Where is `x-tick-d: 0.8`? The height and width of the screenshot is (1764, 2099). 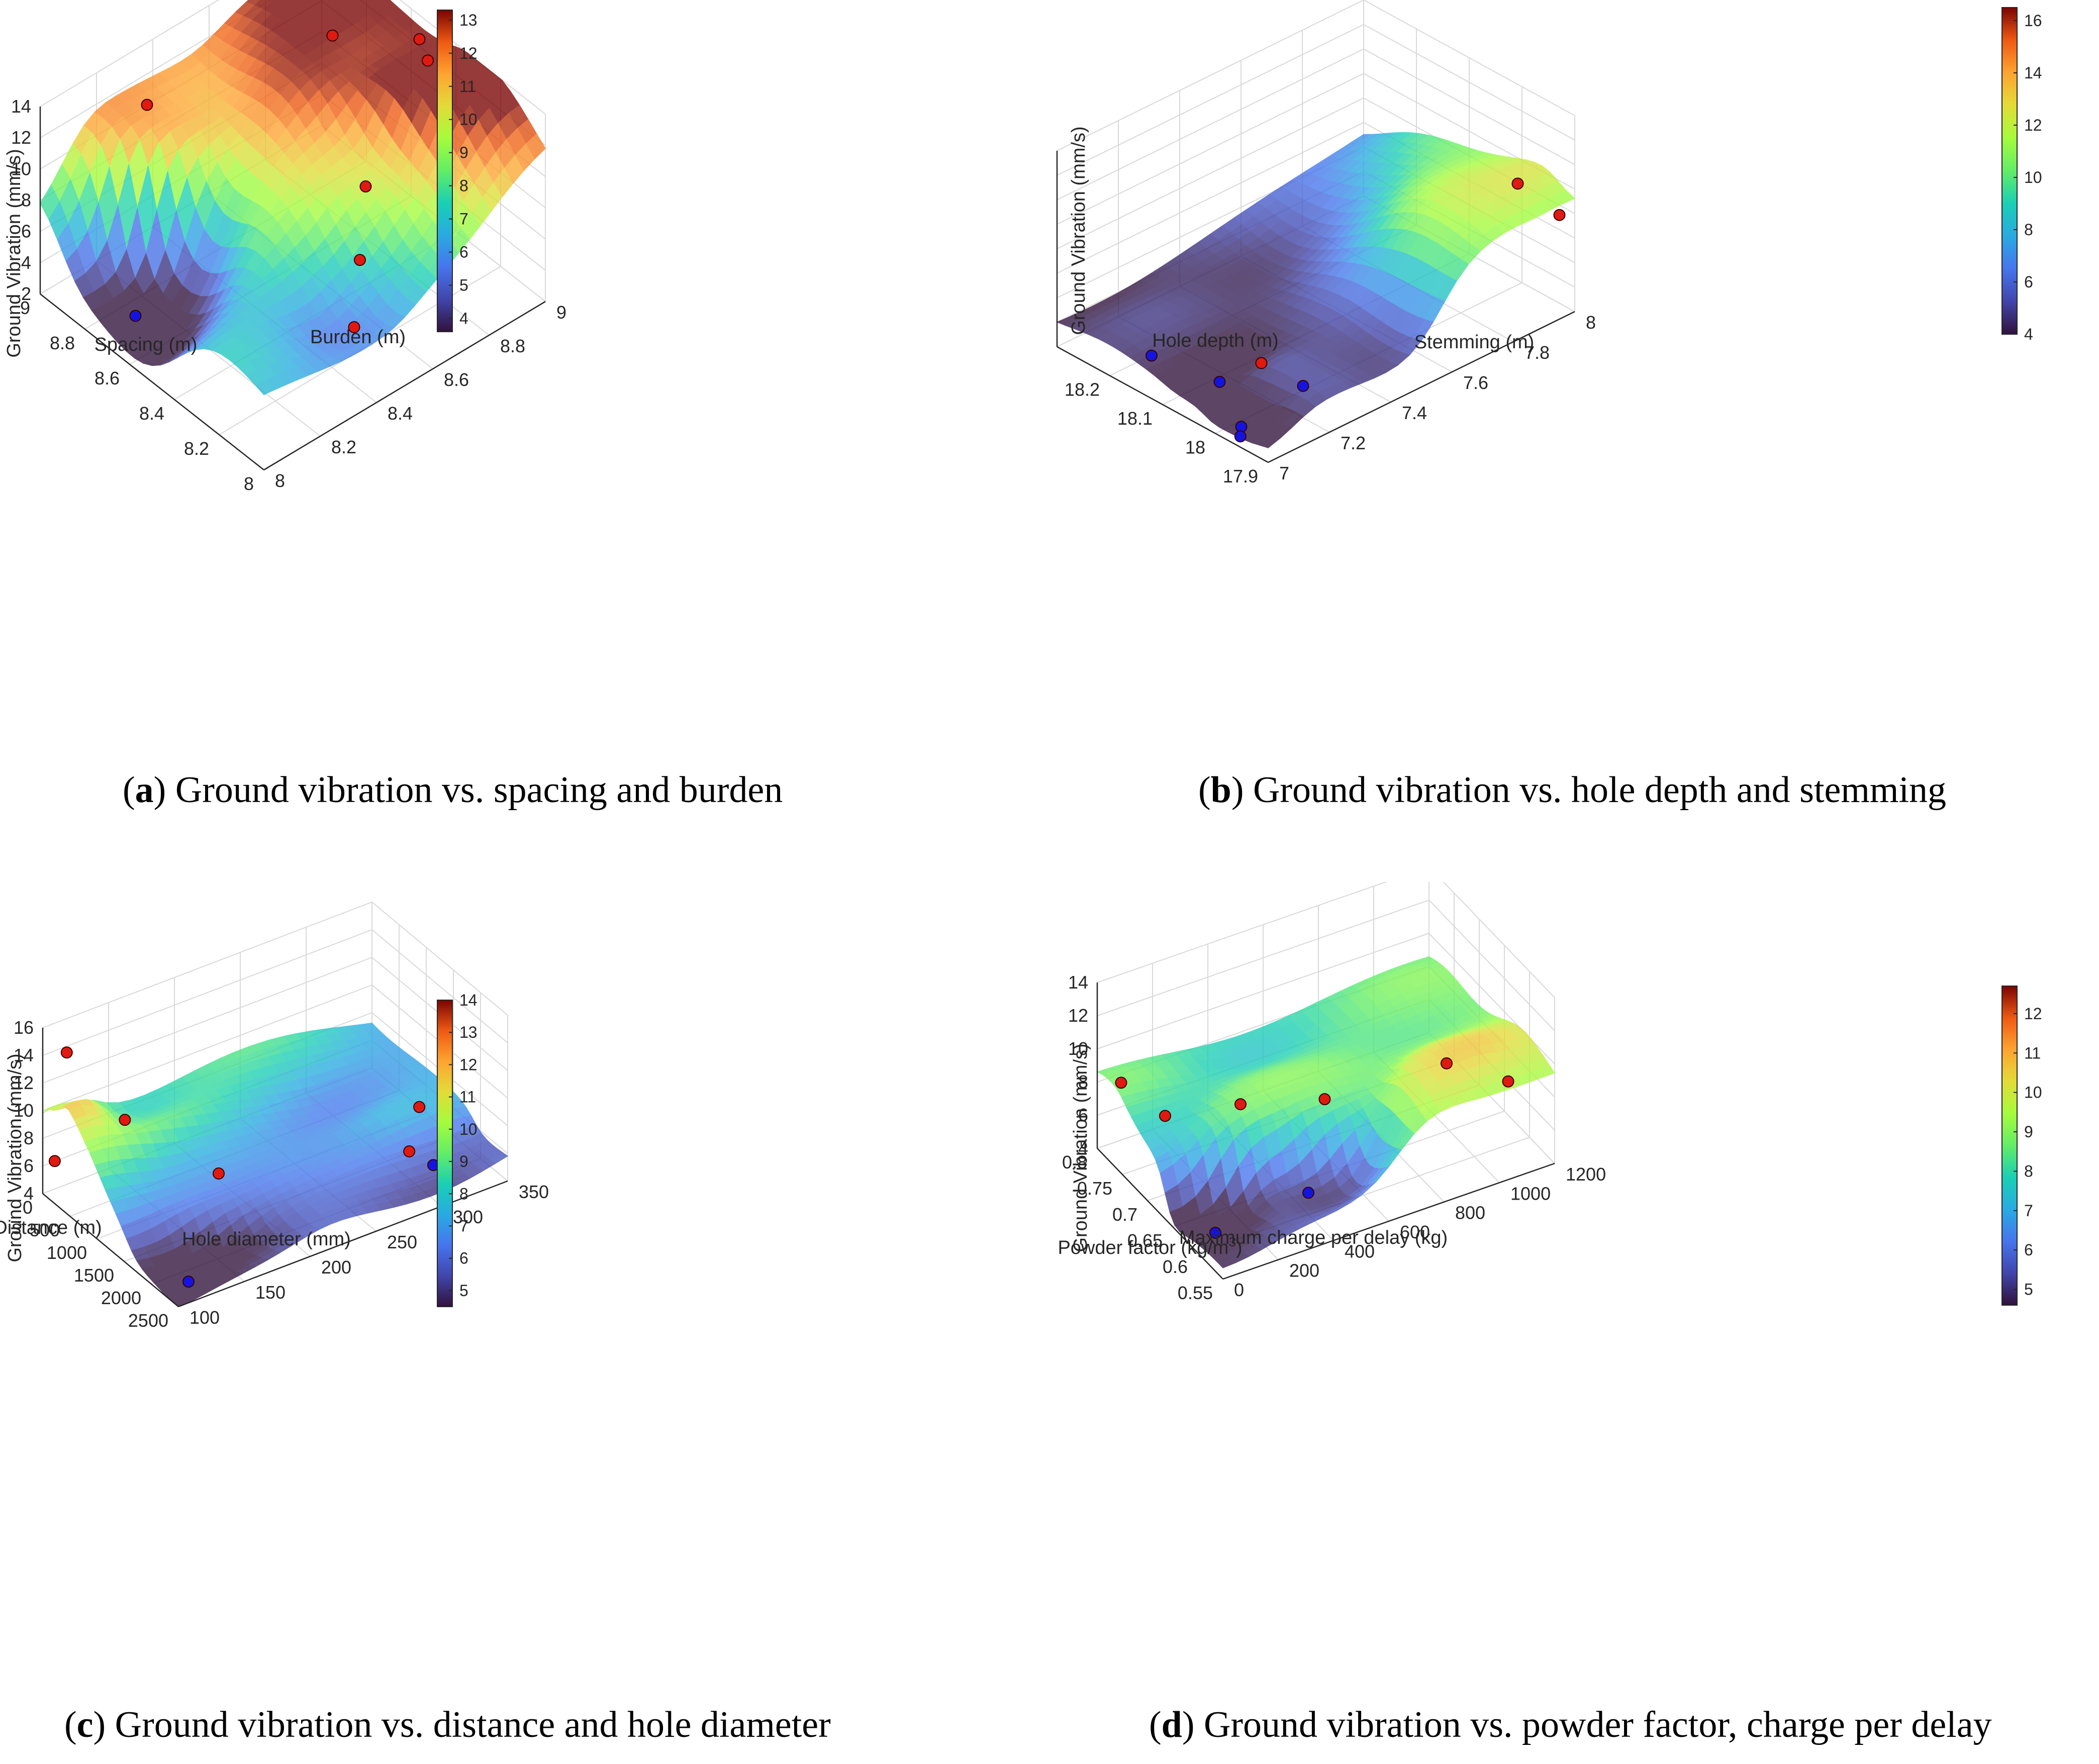
x-tick-d: 0.8 is located at coordinates (1074, 1162).